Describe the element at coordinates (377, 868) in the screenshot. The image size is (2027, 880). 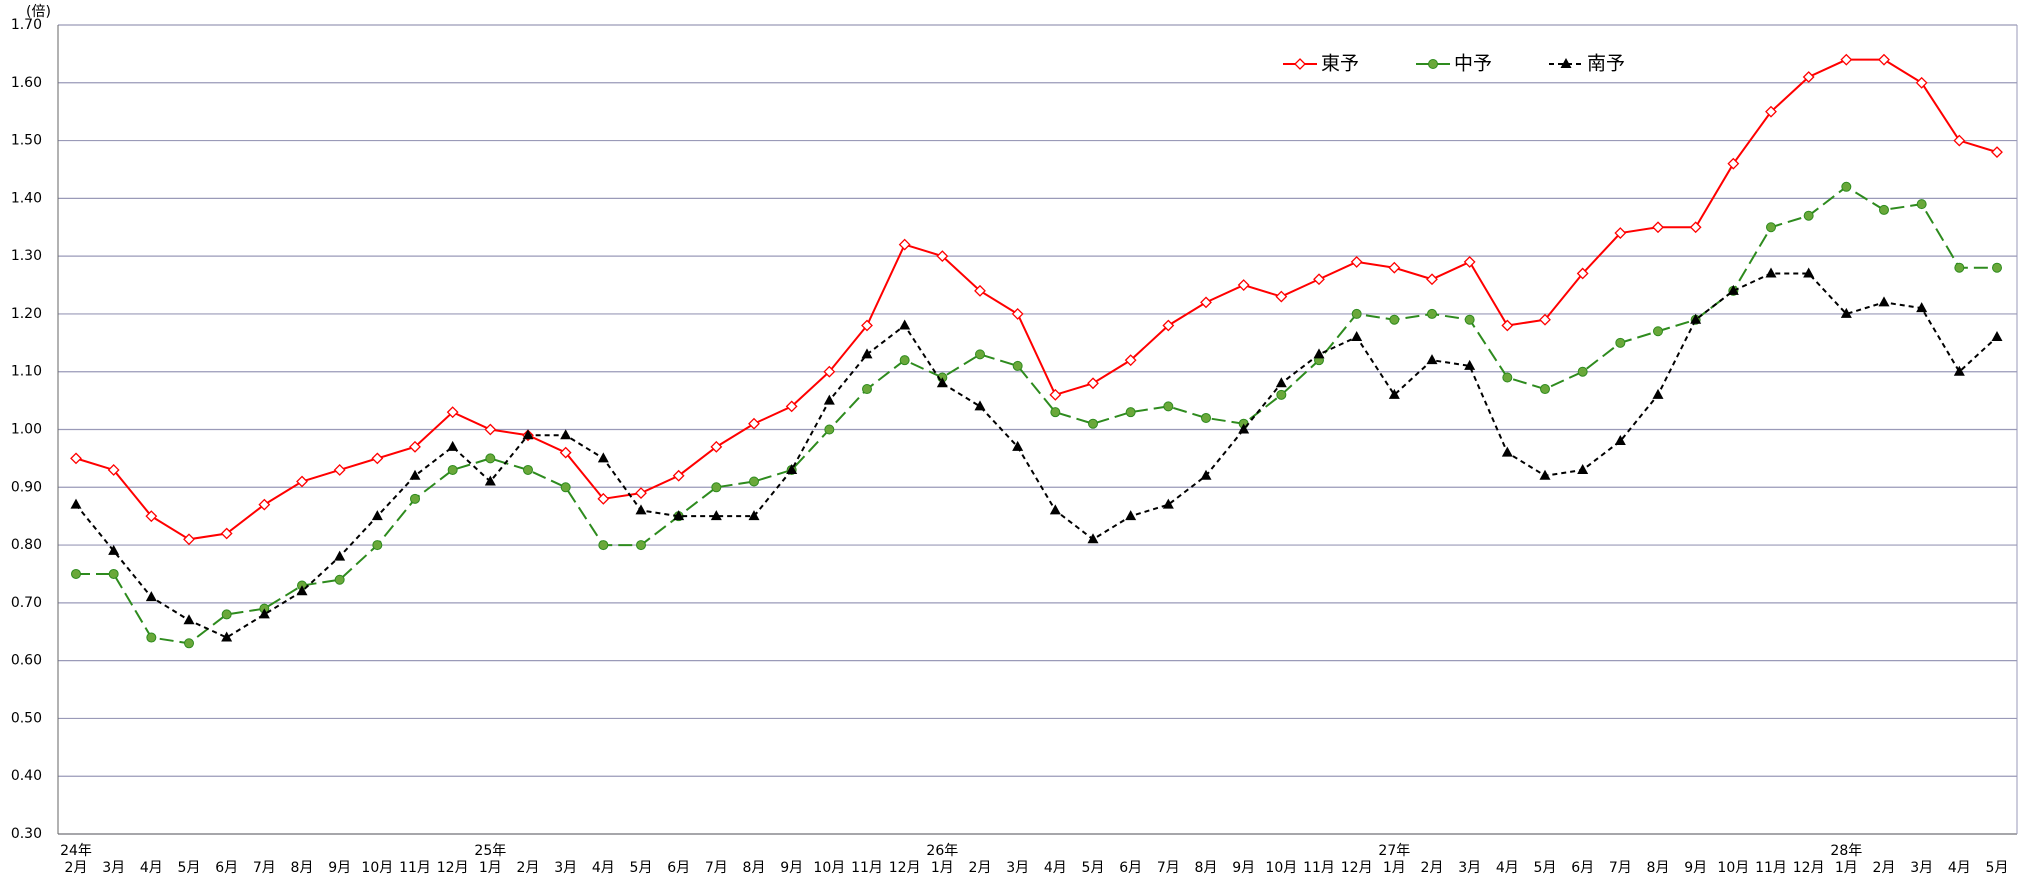
I see `x-tick-label: 10月` at that location.